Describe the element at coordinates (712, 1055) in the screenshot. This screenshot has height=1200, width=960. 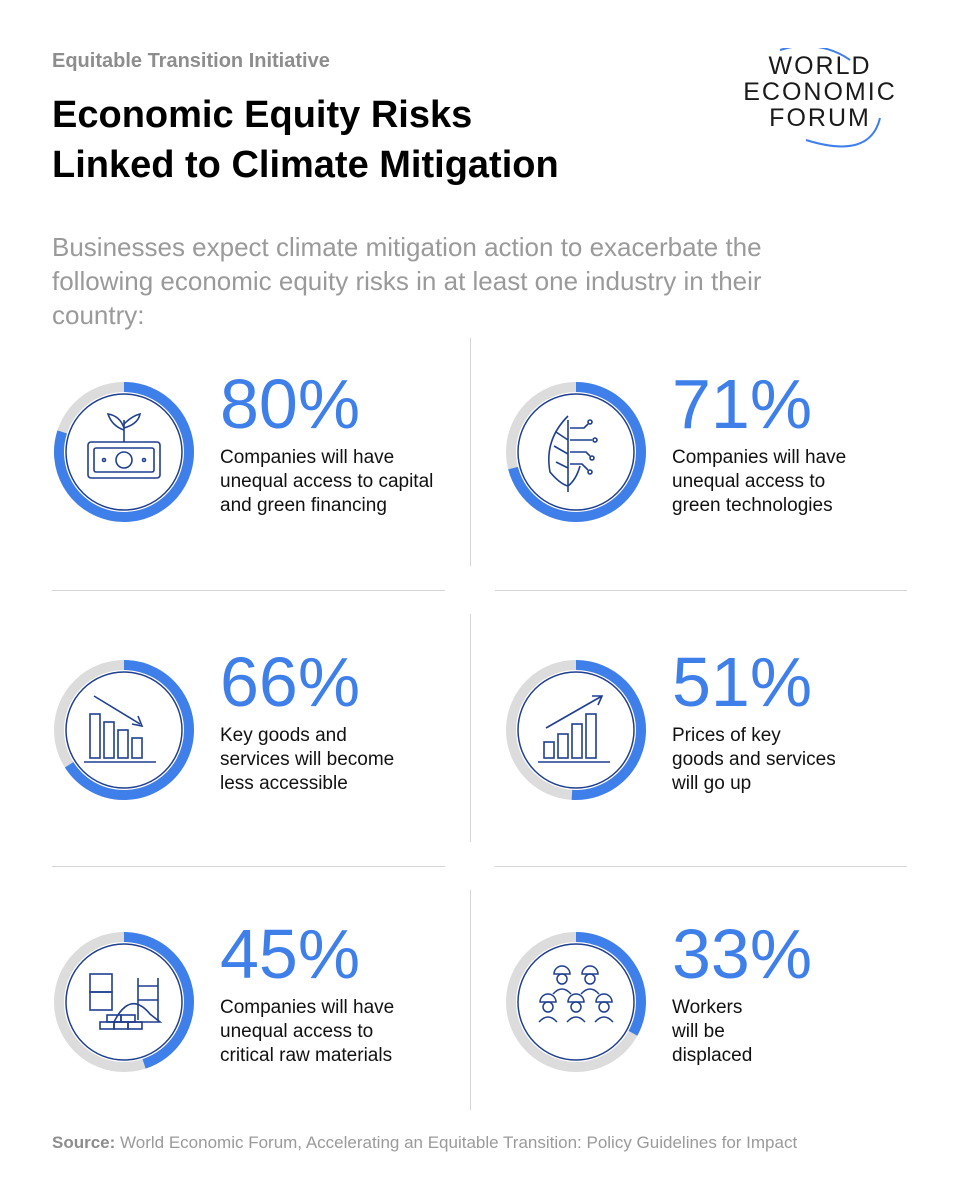
I see `desc-line: displaced` at that location.